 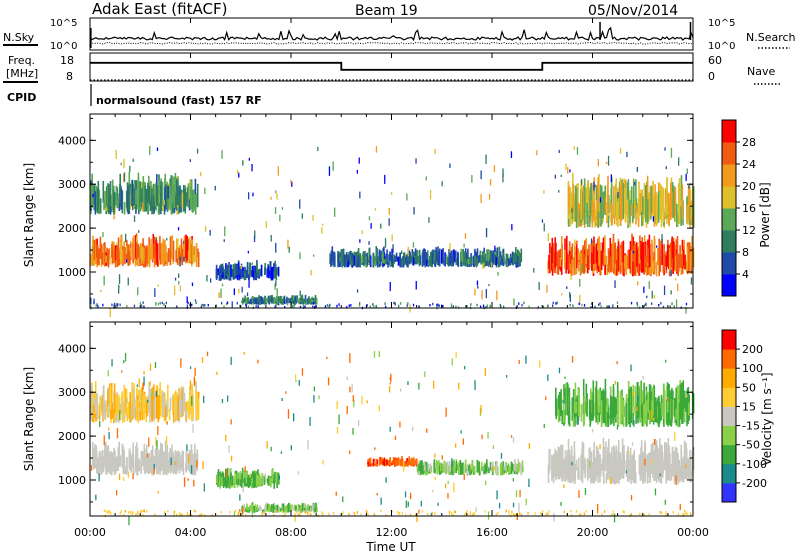 I want to click on velocity-colorbar-label: -200, so click(x=754, y=483).